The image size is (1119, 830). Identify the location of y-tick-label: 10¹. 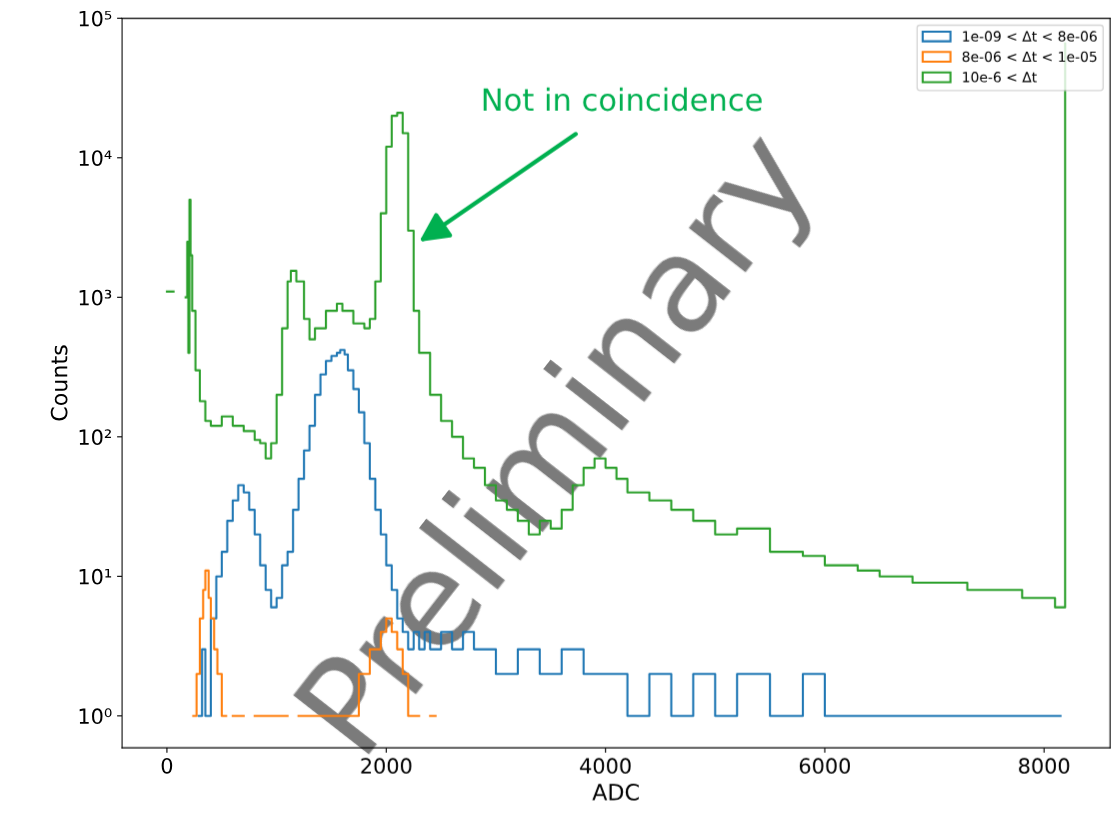
(95, 576).